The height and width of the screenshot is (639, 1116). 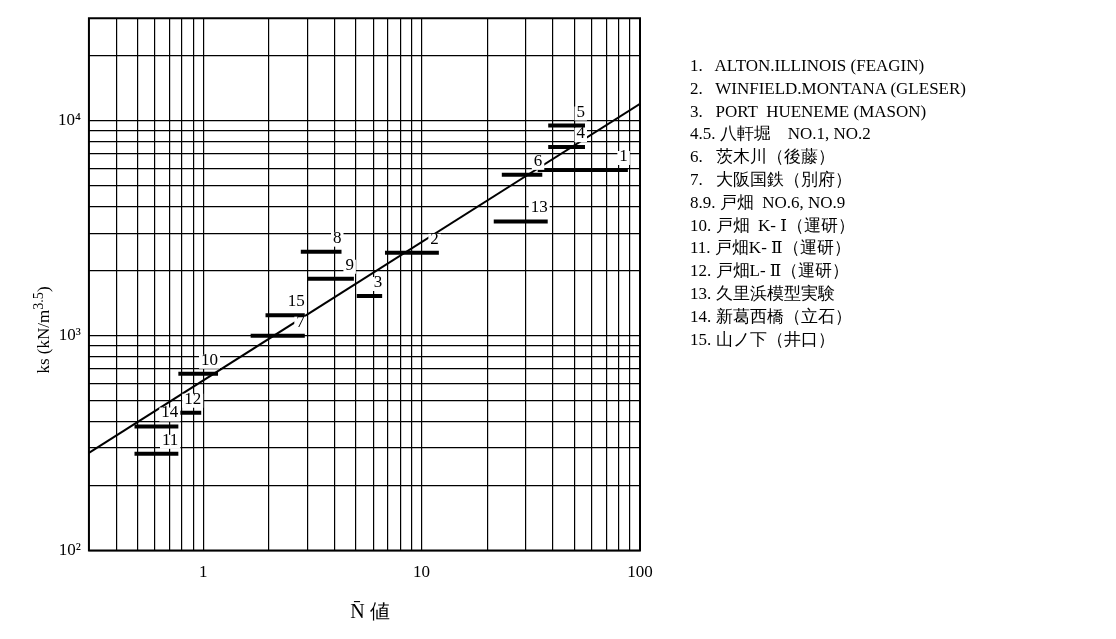 I want to click on y-tick-label: 10³, so click(x=69, y=335).